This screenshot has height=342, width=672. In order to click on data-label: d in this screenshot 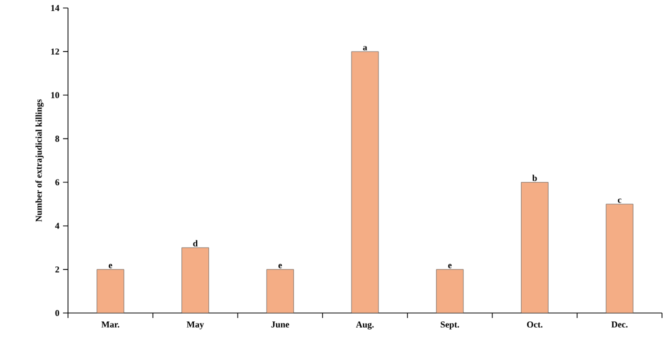, I will do `click(195, 243)`.